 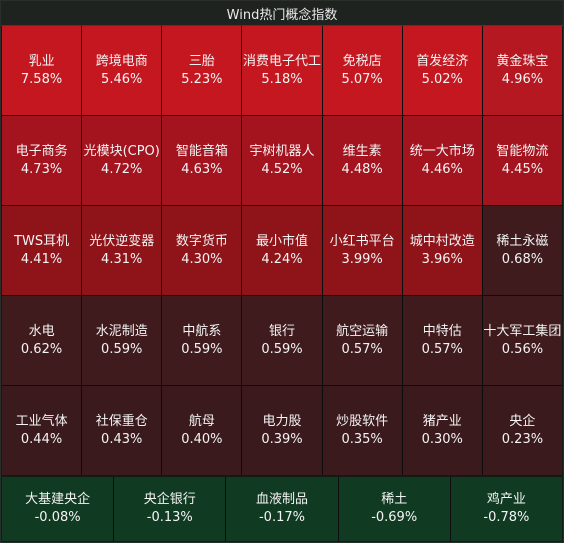 What do you see at coordinates (202, 70) in the screenshot?
I see `concept-tile: 三胎 5.23%` at bounding box center [202, 70].